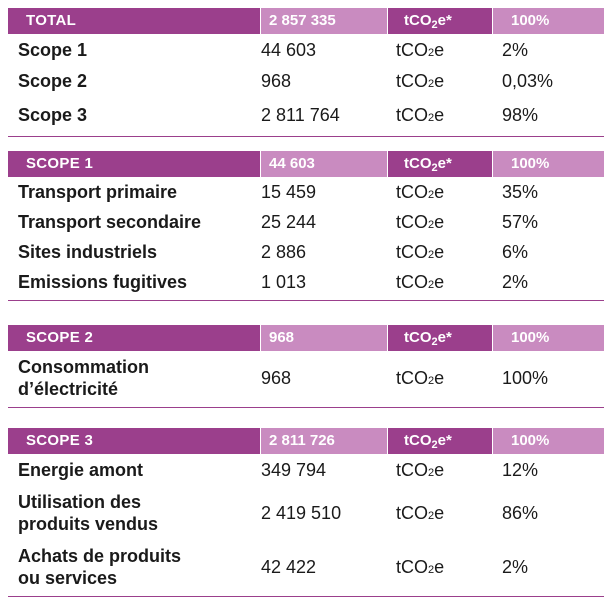  What do you see at coordinates (53, 81) in the screenshot?
I see `row-label: Scope 2` at bounding box center [53, 81].